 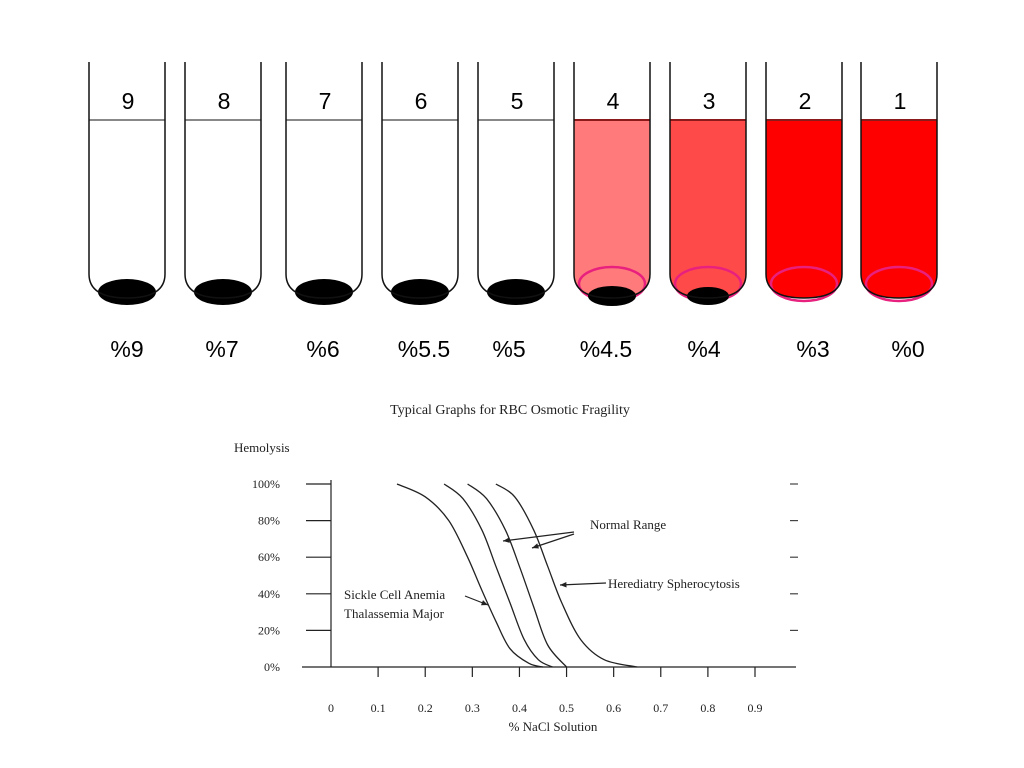 What do you see at coordinates (510, 410) in the screenshot?
I see `chart-title: Typical Graphs for RBC Osmotic Fragility` at bounding box center [510, 410].